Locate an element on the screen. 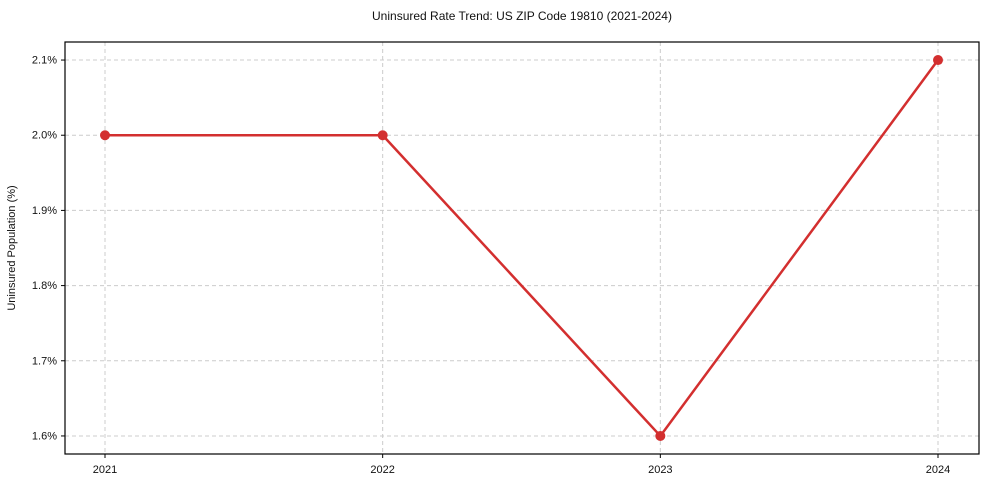 The height and width of the screenshot is (490, 989). y-tick-label: 2.0% is located at coordinates (44, 136).